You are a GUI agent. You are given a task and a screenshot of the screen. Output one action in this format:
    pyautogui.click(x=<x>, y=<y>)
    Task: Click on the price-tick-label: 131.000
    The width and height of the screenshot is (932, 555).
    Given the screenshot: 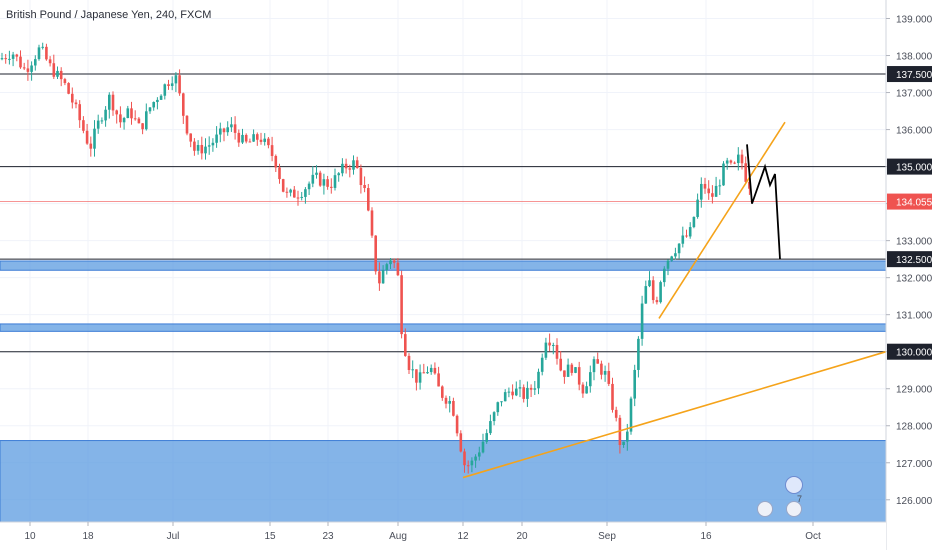 What is the action you would take?
    pyautogui.click(x=914, y=316)
    